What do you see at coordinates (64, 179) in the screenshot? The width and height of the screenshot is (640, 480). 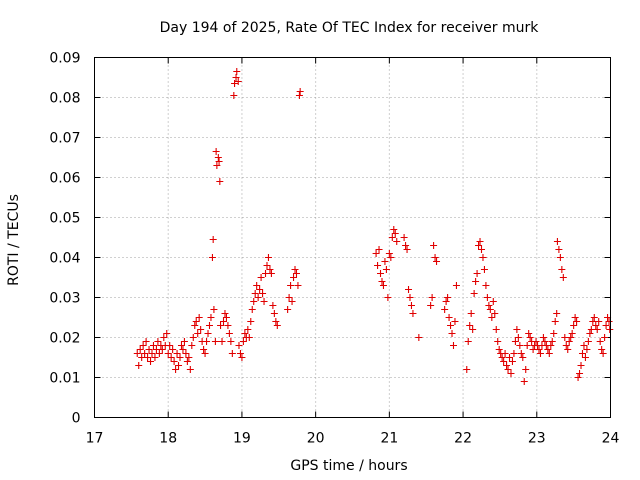 I see `y-tick-label: 0.06` at bounding box center [64, 179].